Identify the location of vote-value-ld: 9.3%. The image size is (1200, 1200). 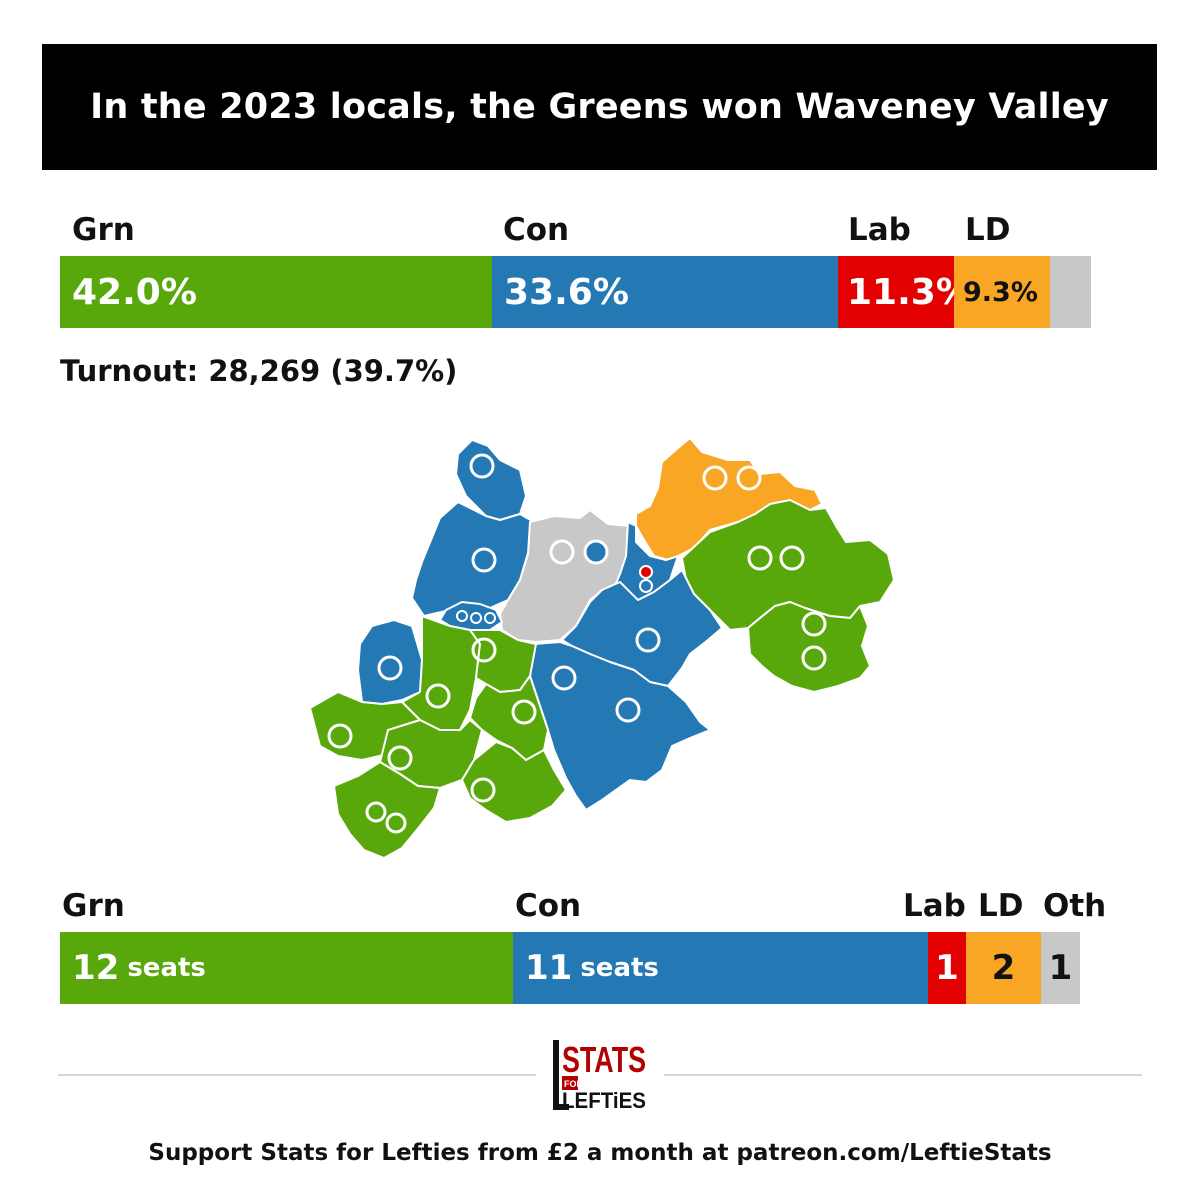
(1000, 292).